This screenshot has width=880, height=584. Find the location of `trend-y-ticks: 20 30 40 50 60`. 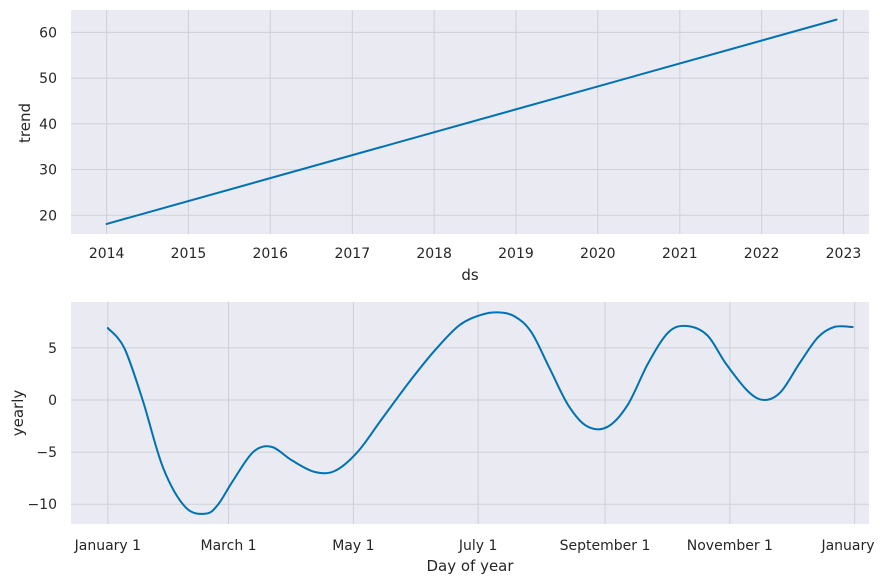

trend-y-ticks: 20 30 40 50 60 is located at coordinates (48, 124).